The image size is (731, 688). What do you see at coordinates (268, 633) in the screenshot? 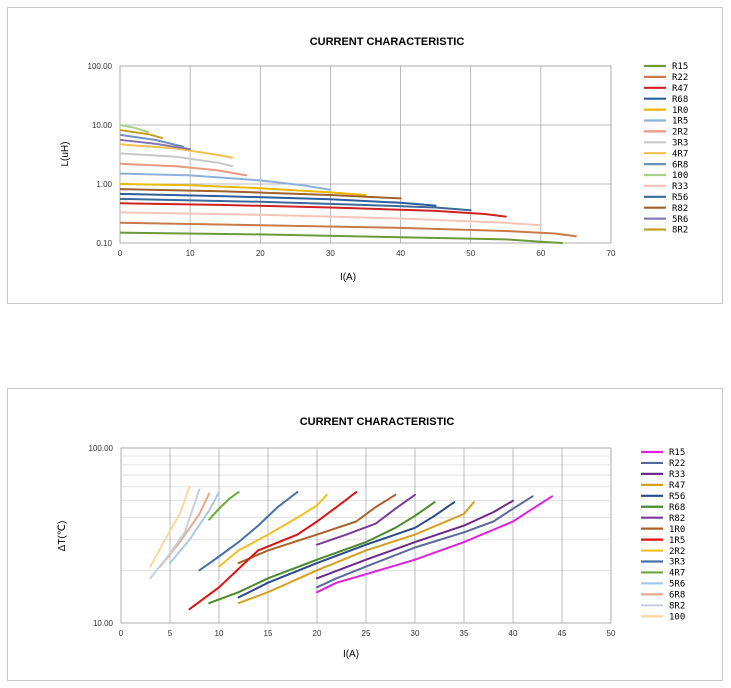
I see `x-tick-label: 15` at bounding box center [268, 633].